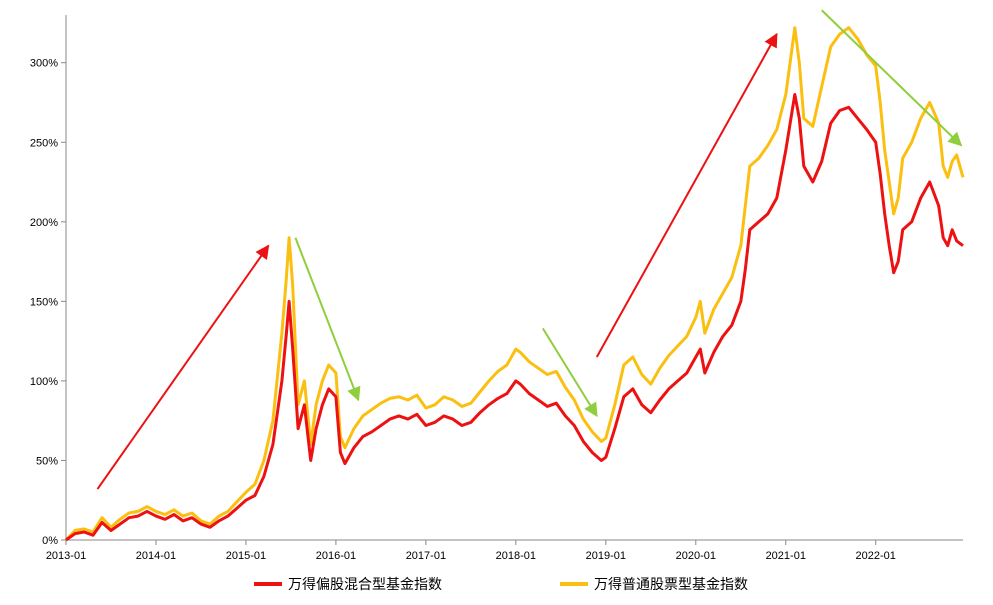 The image size is (993, 605). Describe the element at coordinates (44, 382) in the screenshot. I see `y-tick-label: 100%` at that location.